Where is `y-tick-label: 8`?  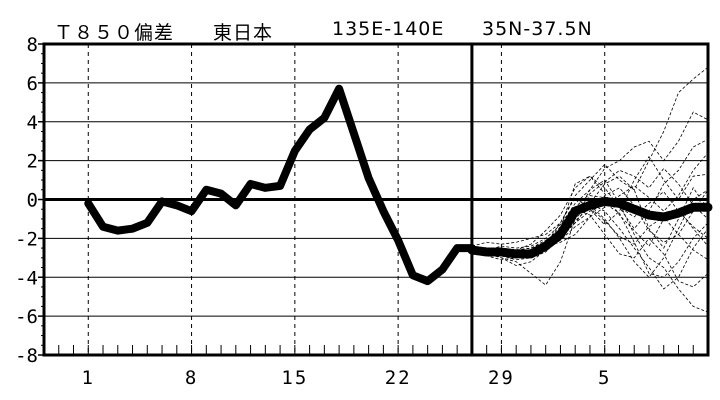
y-tick-label: 8 is located at coordinates (32, 45).